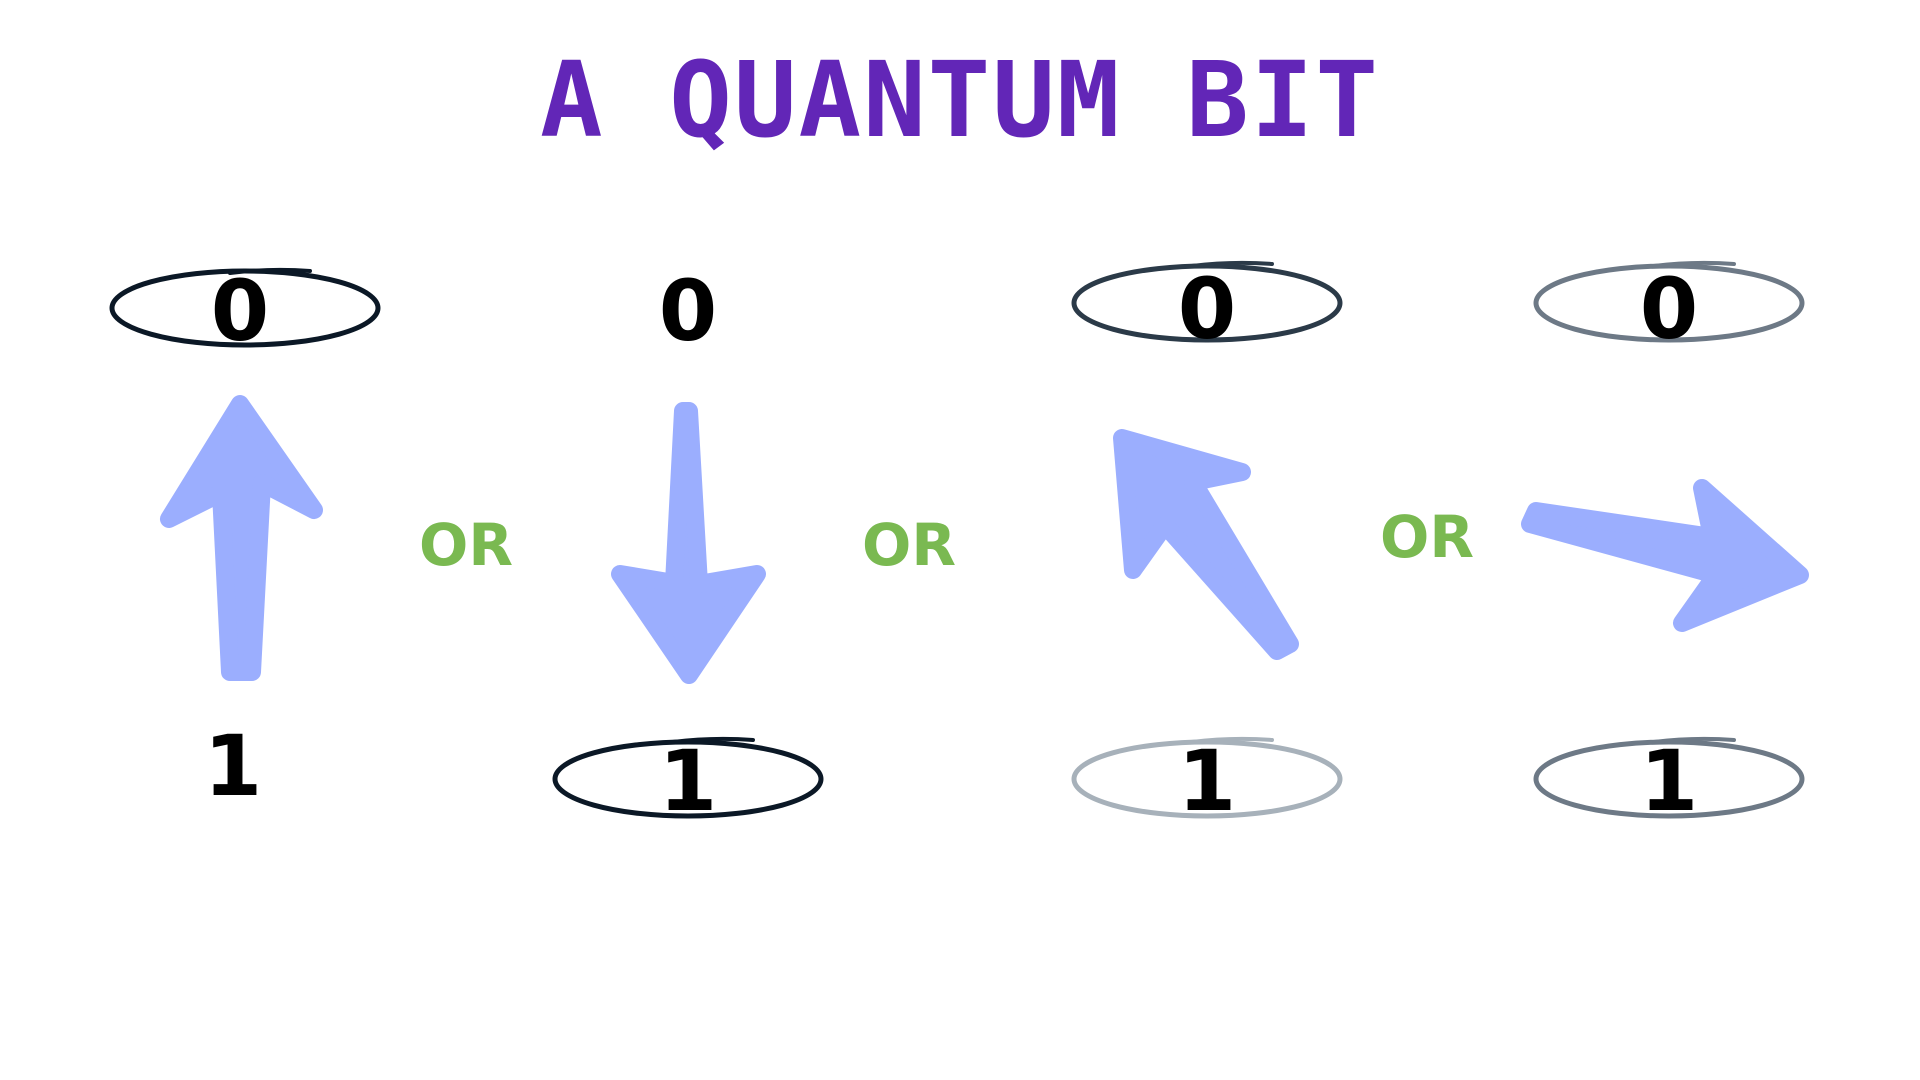 The height and width of the screenshot is (1080, 1920). I want to click on state-up: 0 1, so click(245, 538).